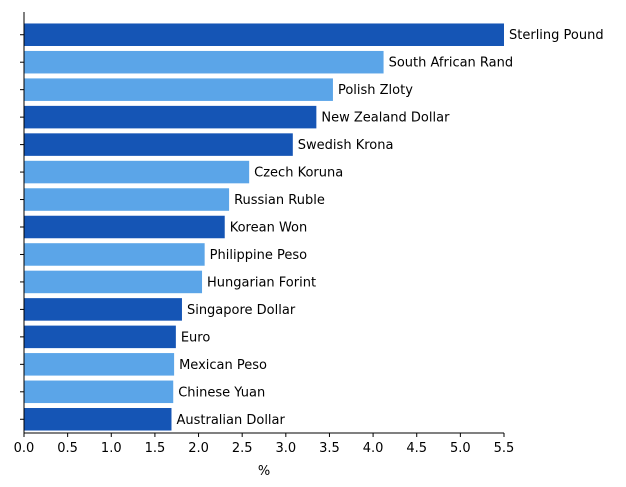 This screenshot has height=487, width=626. Describe the element at coordinates (285, 448) in the screenshot. I see `x-tick-label: 3.0` at that location.